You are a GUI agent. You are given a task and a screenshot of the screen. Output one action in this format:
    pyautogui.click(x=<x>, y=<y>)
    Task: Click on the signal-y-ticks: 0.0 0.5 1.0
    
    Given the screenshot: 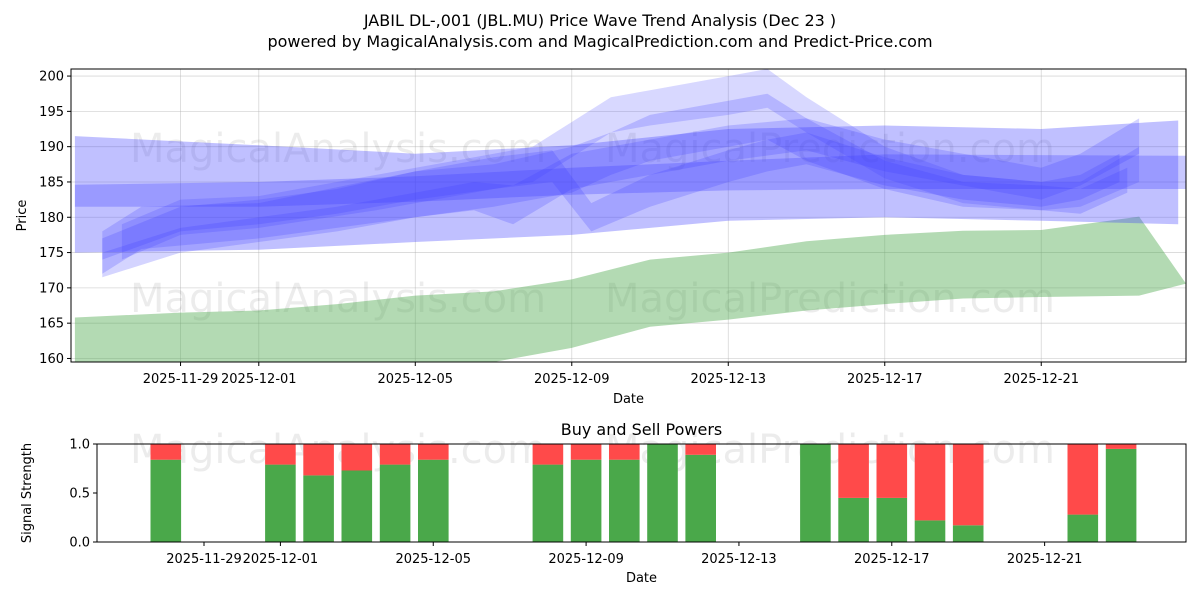 What is the action you would take?
    pyautogui.click(x=83, y=494)
    